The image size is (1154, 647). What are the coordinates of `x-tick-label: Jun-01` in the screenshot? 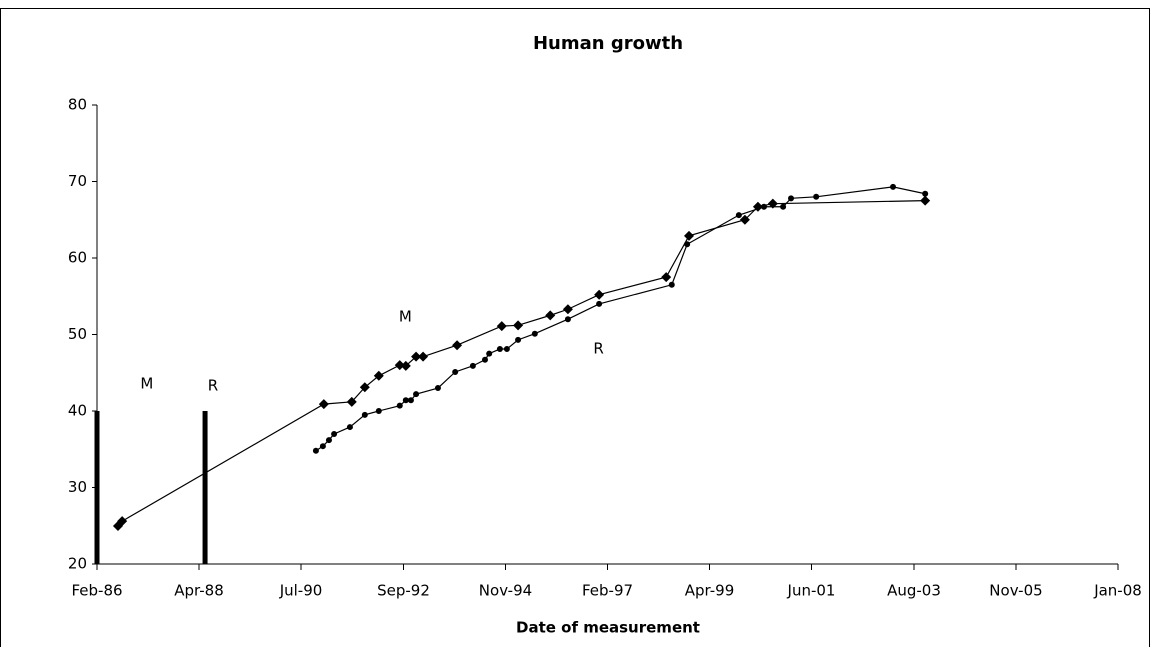 It's located at (811, 591).